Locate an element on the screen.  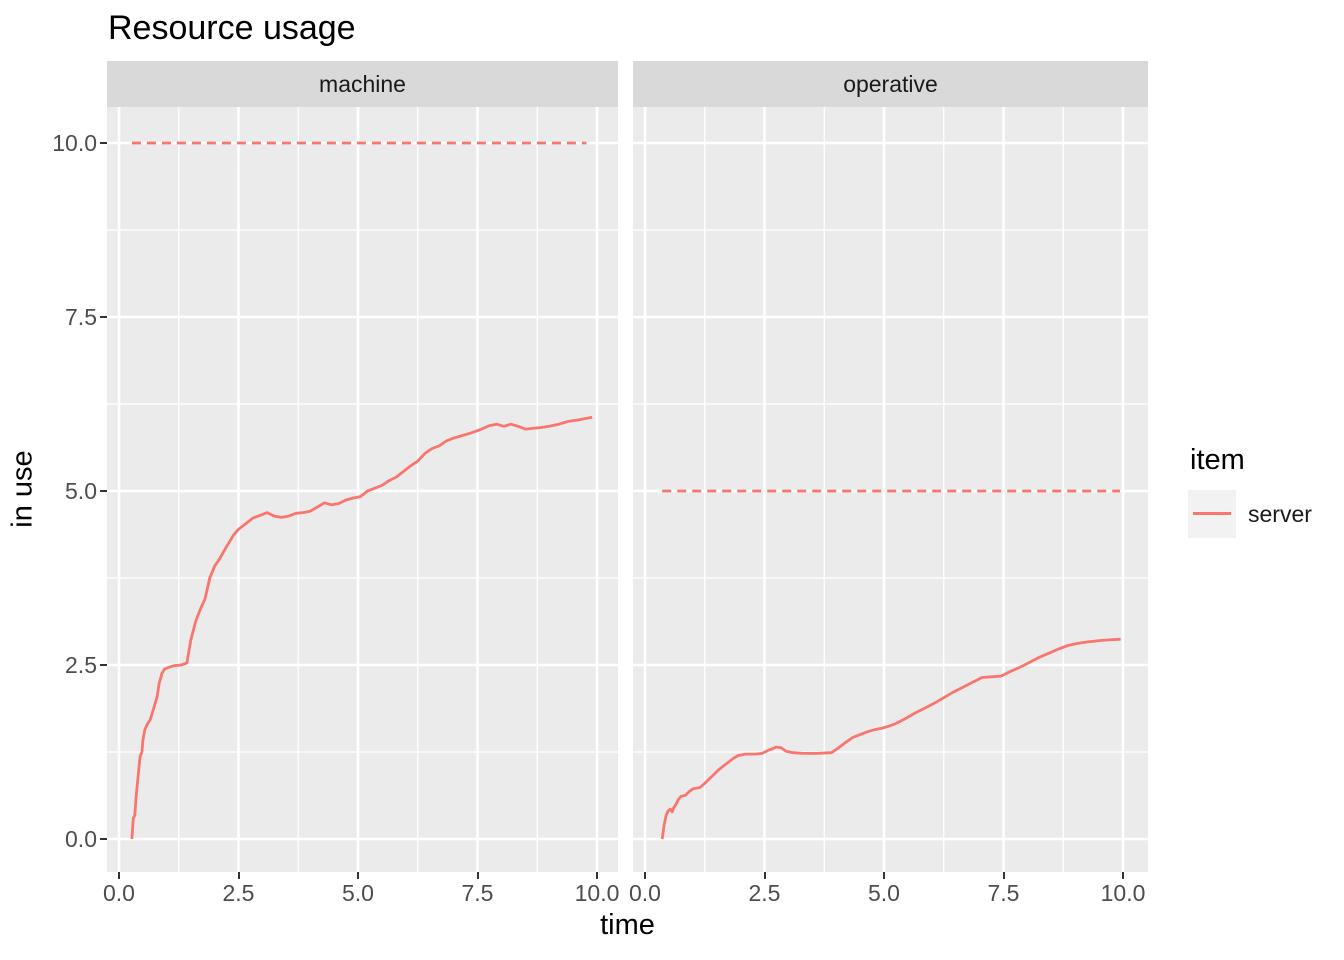
facet-strip-label: operative is located at coordinates (890, 83).